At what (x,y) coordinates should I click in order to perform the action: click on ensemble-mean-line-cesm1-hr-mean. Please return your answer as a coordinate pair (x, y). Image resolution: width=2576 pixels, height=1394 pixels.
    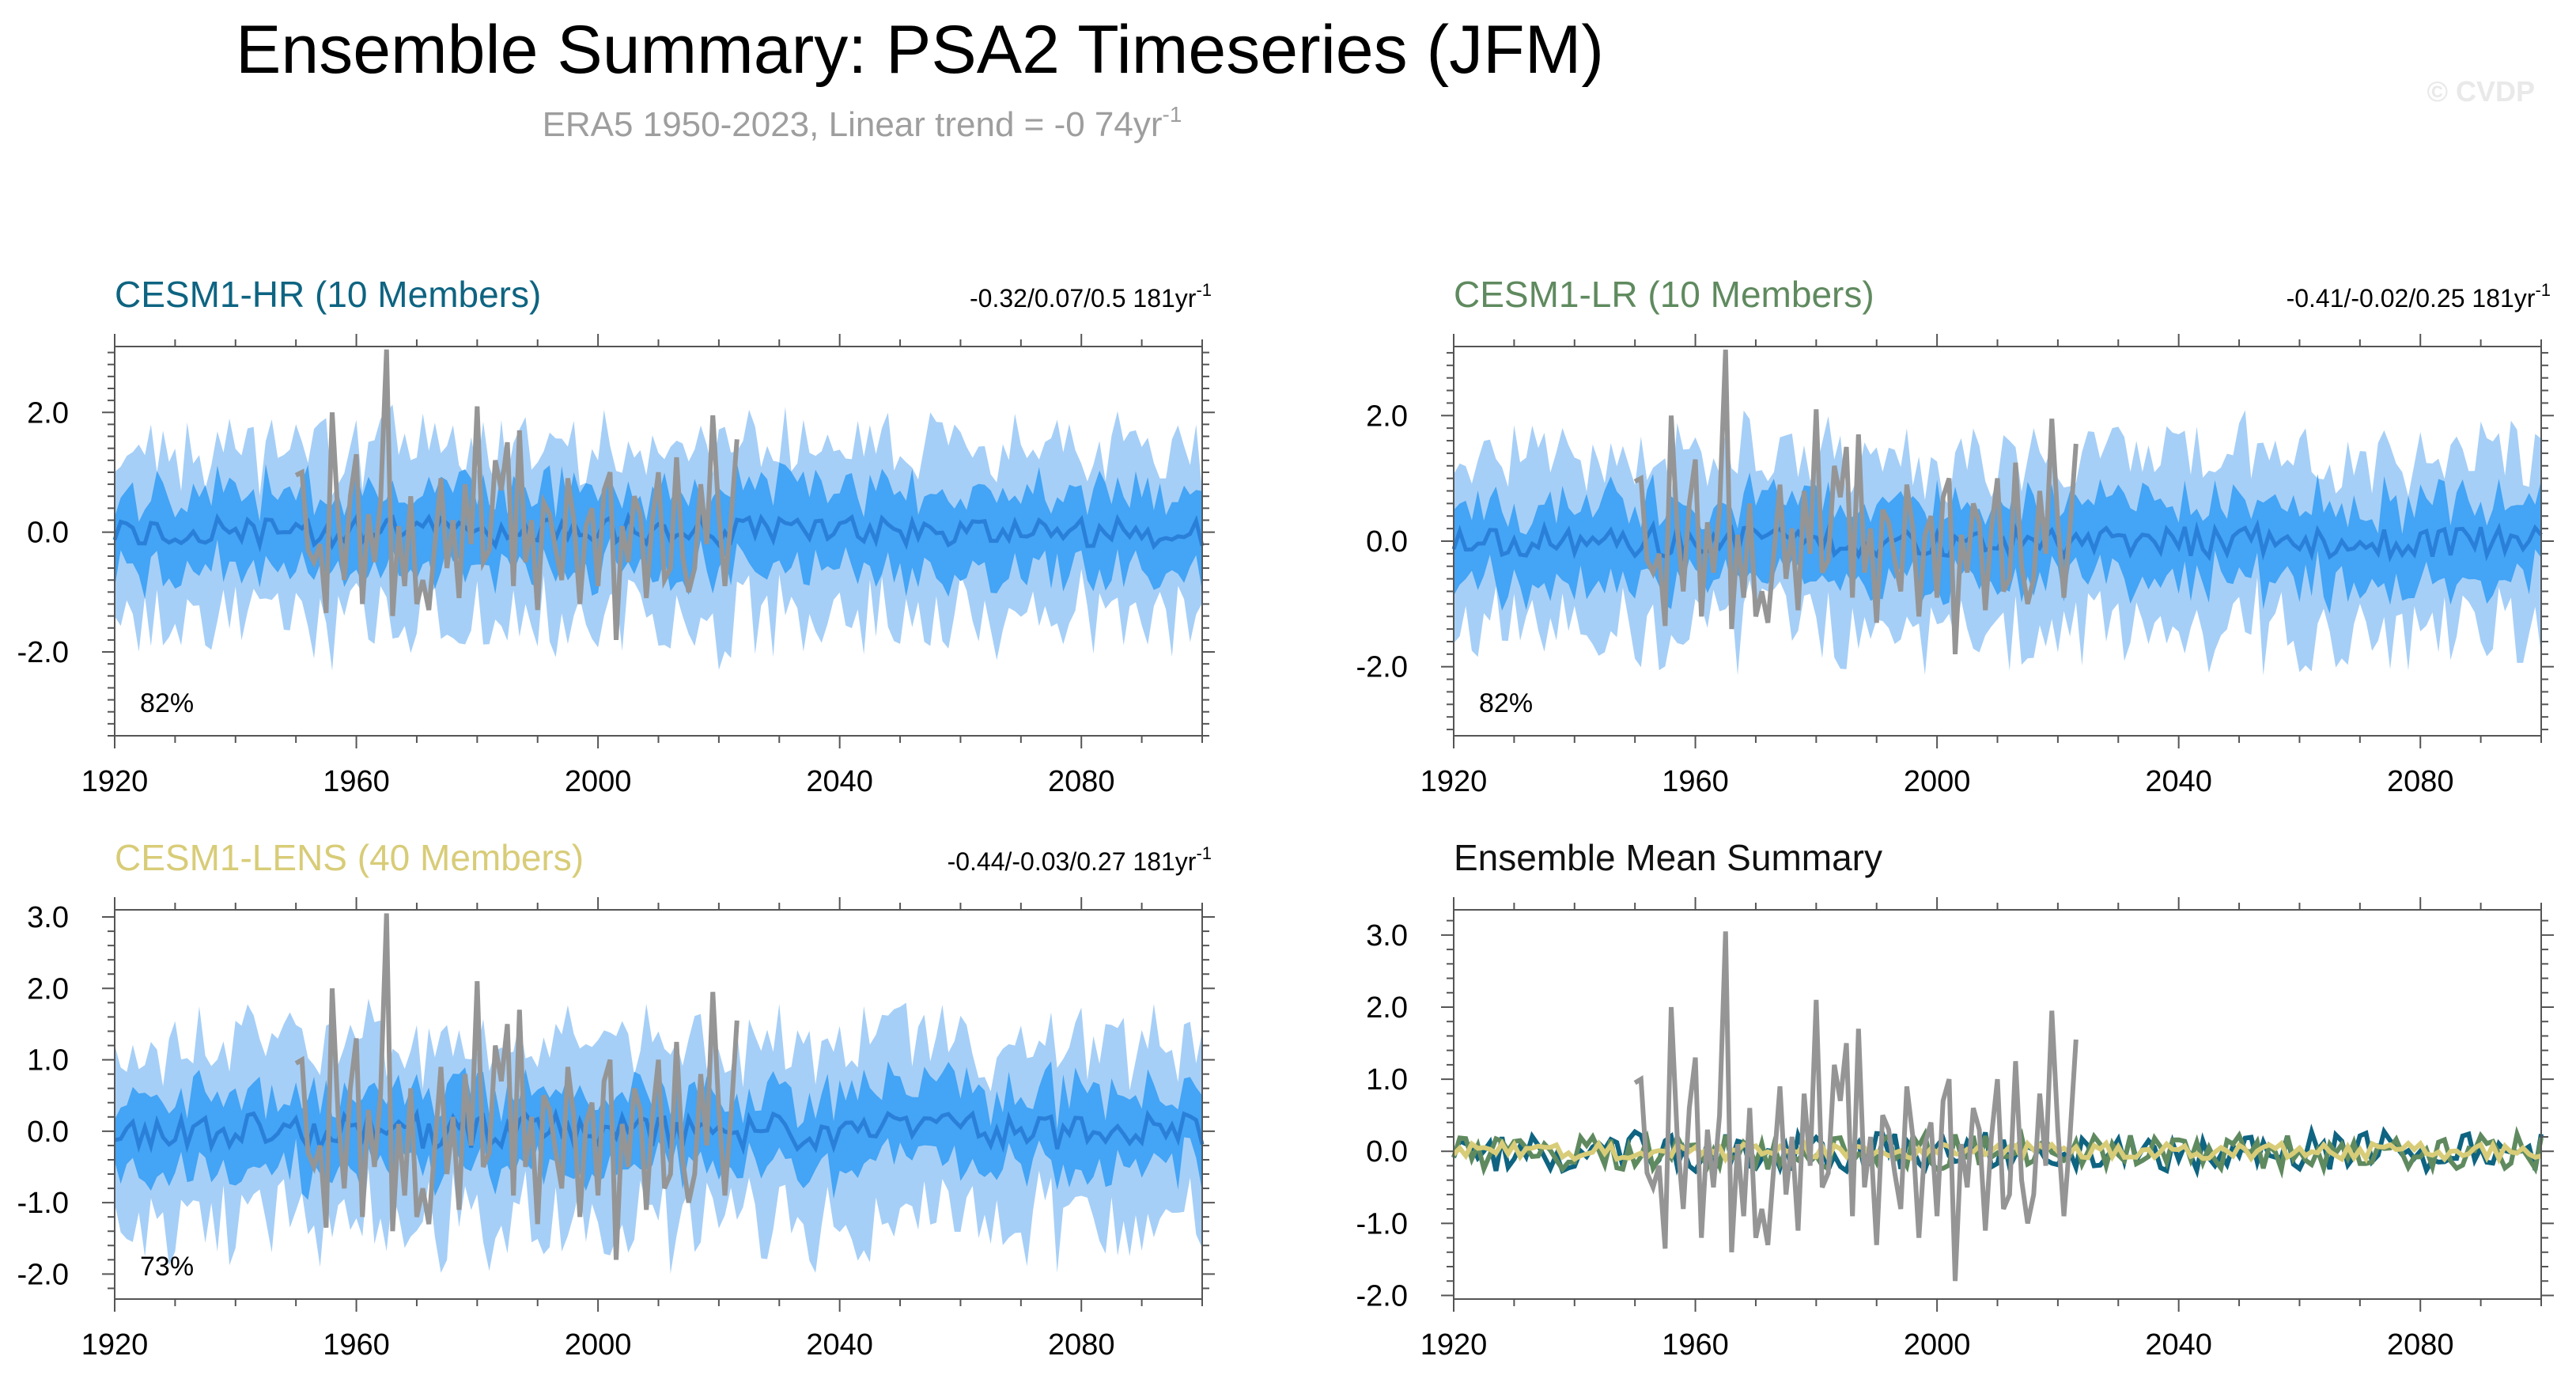
    Looking at the image, I should click on (1997, 1151).